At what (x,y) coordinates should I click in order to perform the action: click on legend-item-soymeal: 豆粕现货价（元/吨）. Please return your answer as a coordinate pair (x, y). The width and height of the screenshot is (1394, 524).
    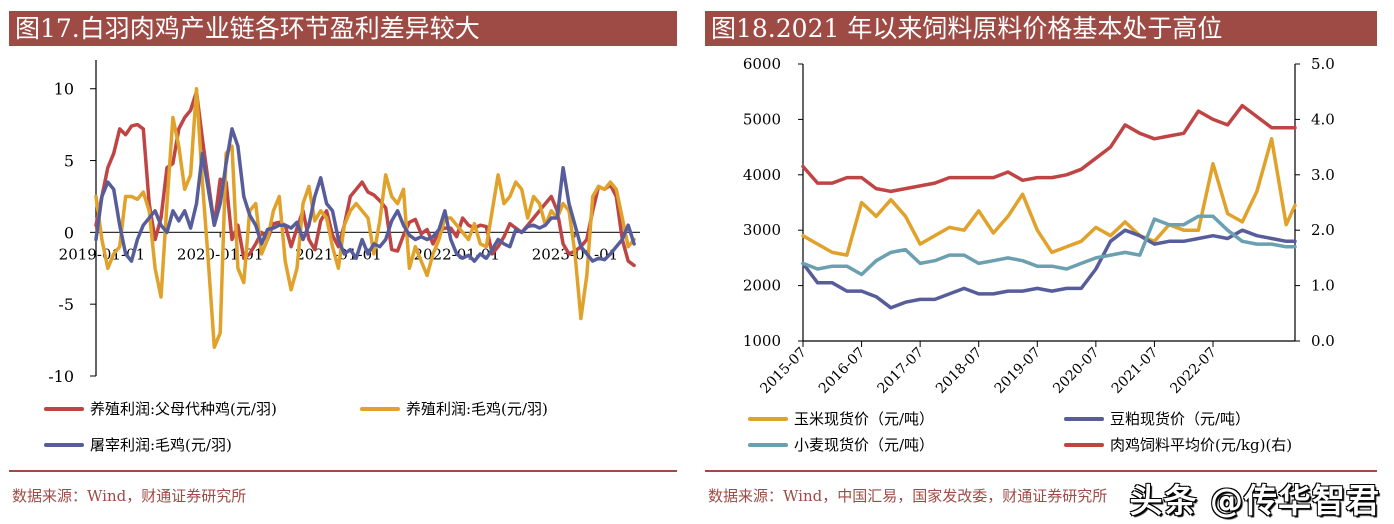
    Looking at the image, I should click on (1157, 418).